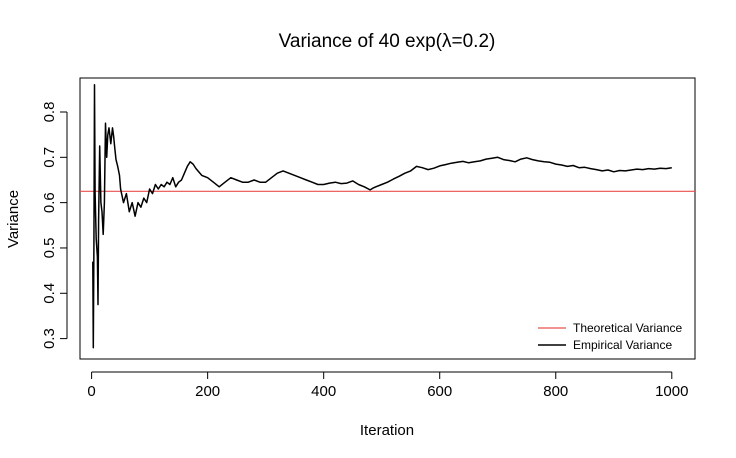 The width and height of the screenshot is (736, 458). I want to click on legend-label-theoretical-variance: Theoretical Variance, so click(627, 328).